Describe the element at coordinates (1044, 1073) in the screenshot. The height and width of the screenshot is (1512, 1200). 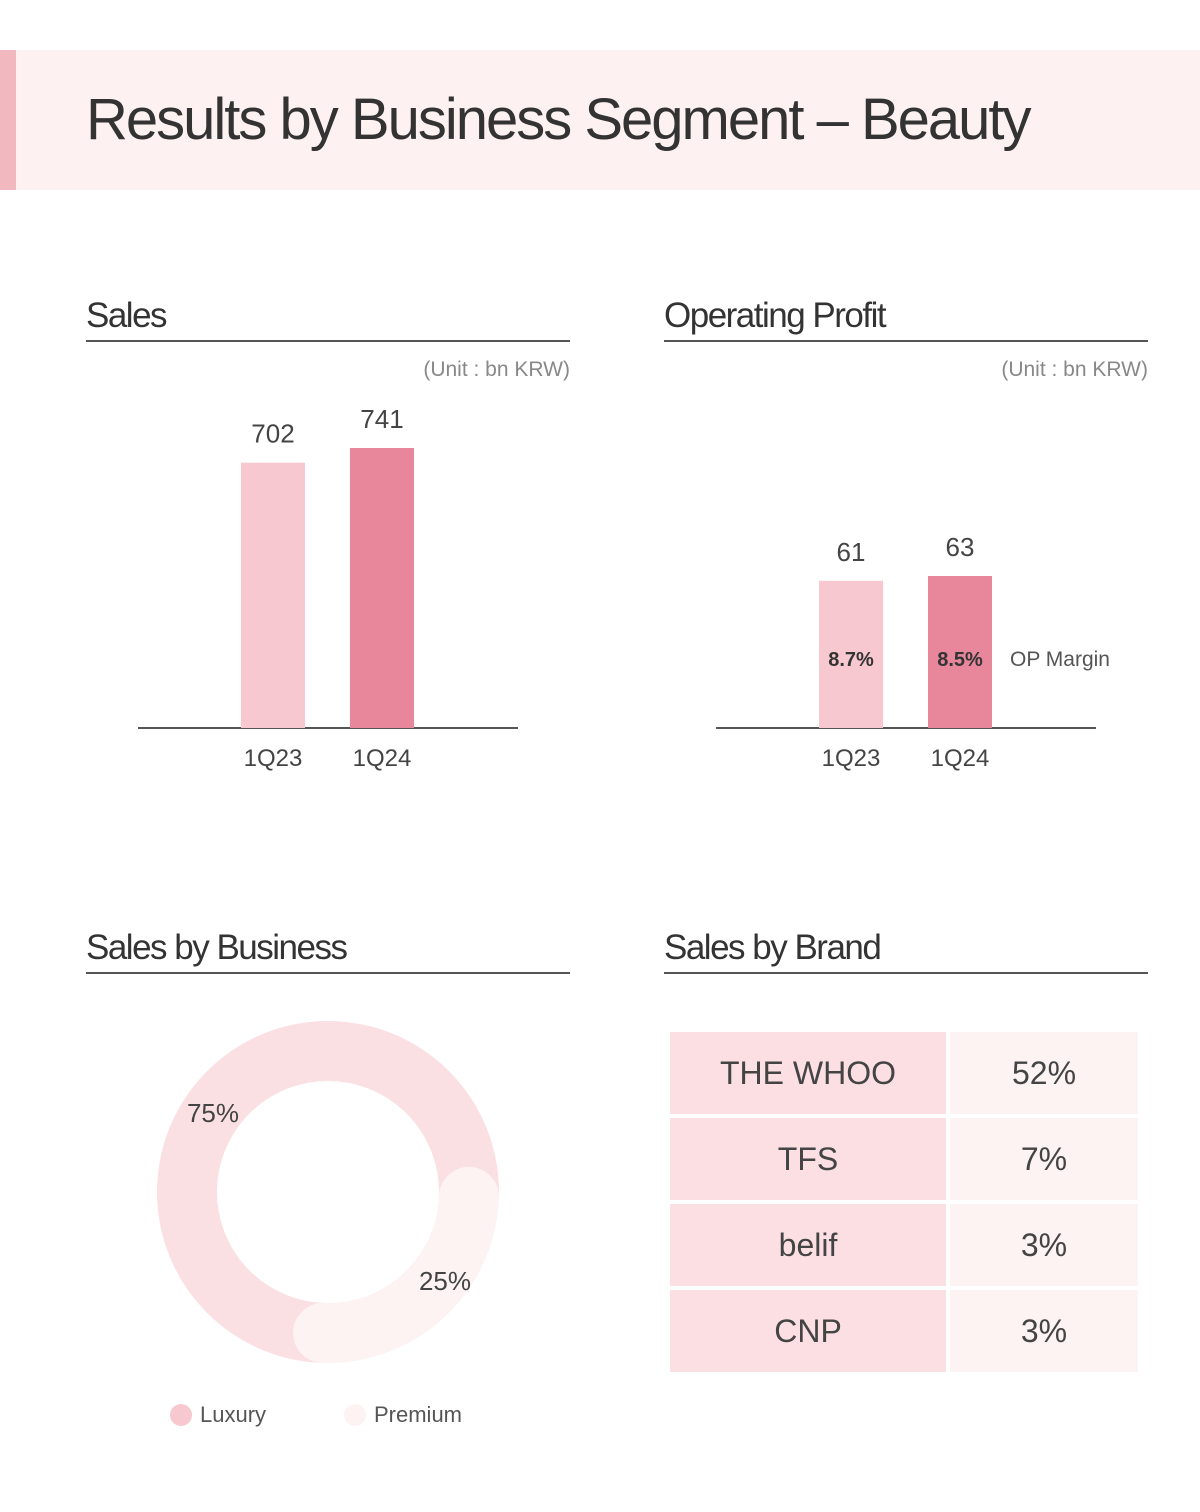
I see `brand-share-cell: 52%` at that location.